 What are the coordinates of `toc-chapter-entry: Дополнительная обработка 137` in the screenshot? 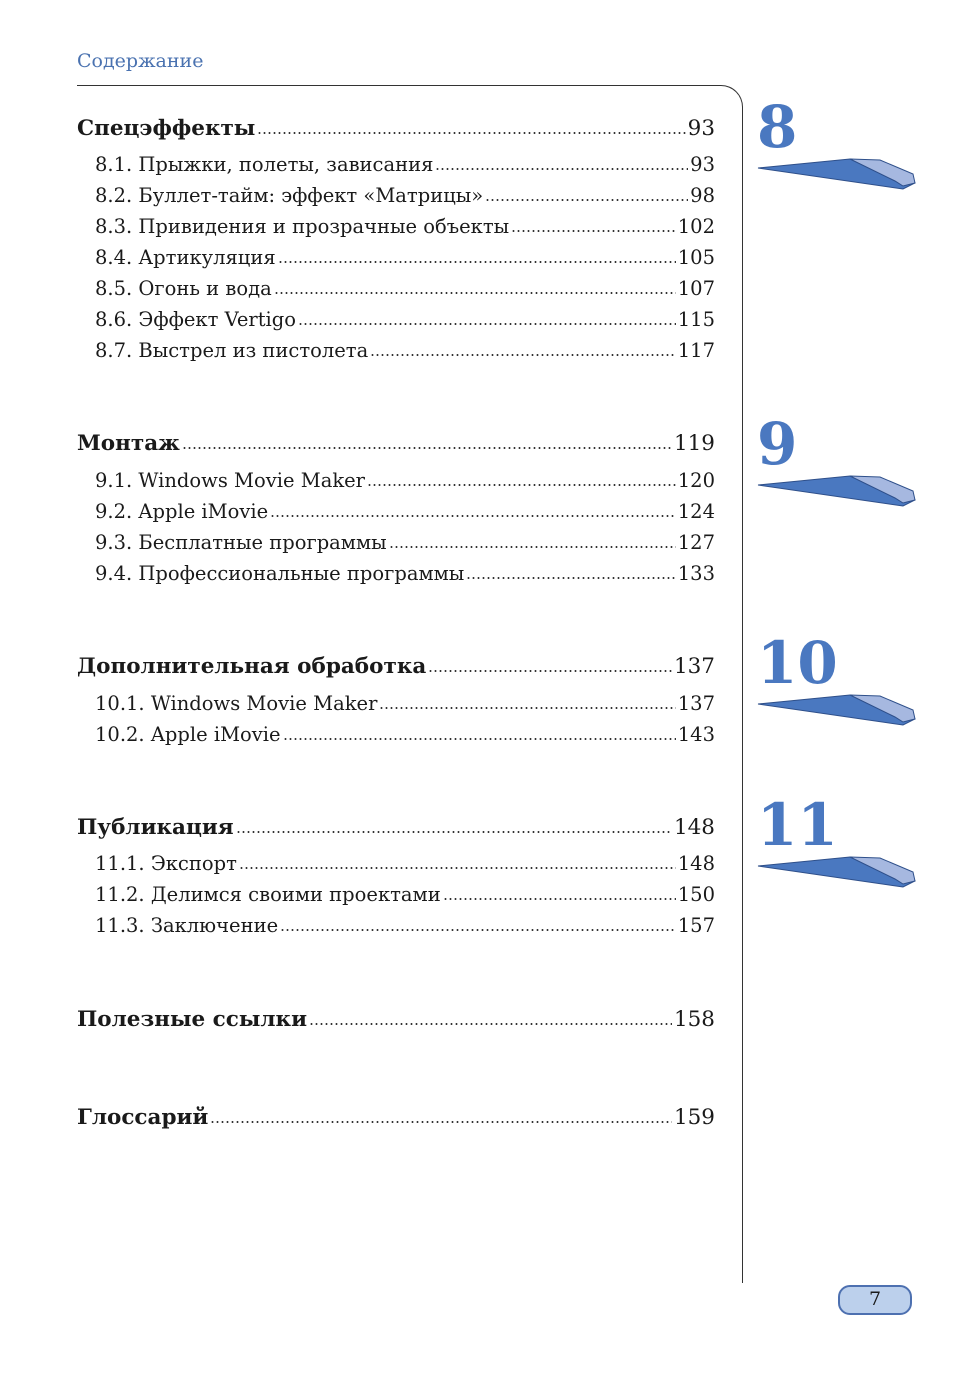 It's located at (396, 667).